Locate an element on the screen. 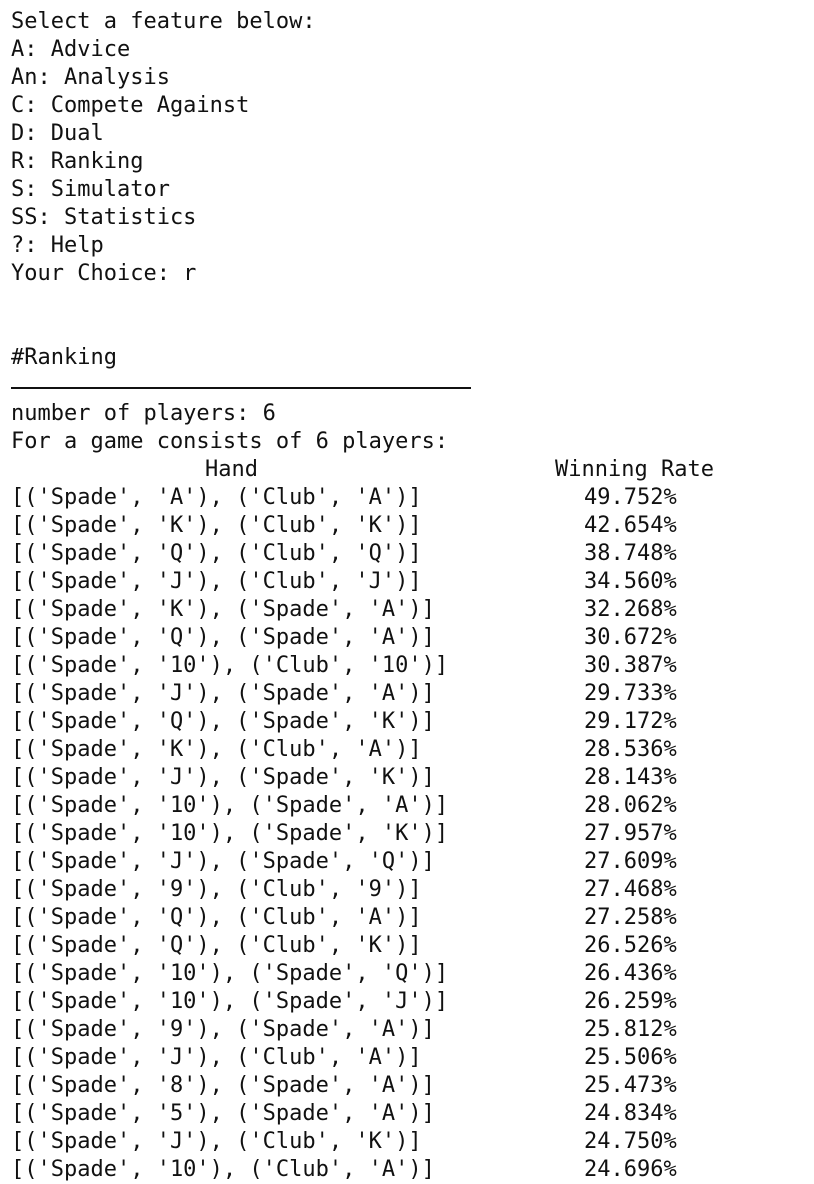  table-row: [('Spade', 'J'), ('Club', 'A')] 25.506% is located at coordinates (411, 1058).